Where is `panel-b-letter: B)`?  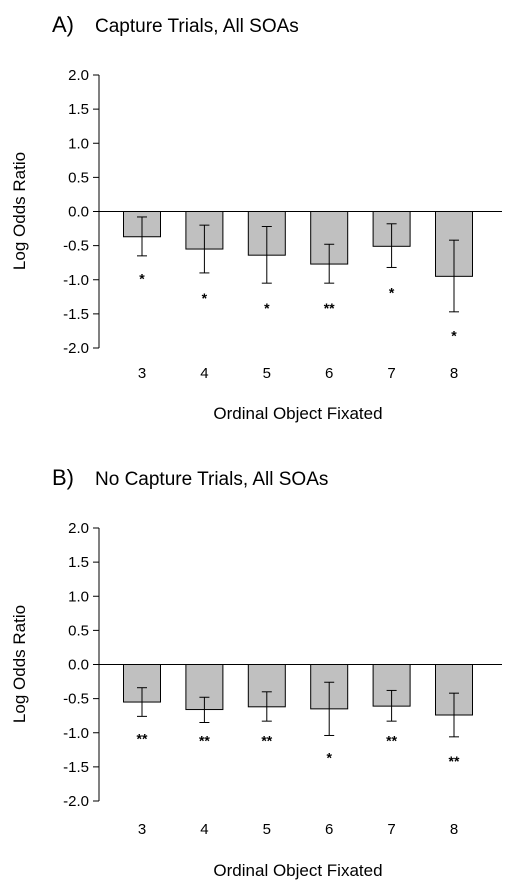
panel-b-letter: B) is located at coordinates (63, 477).